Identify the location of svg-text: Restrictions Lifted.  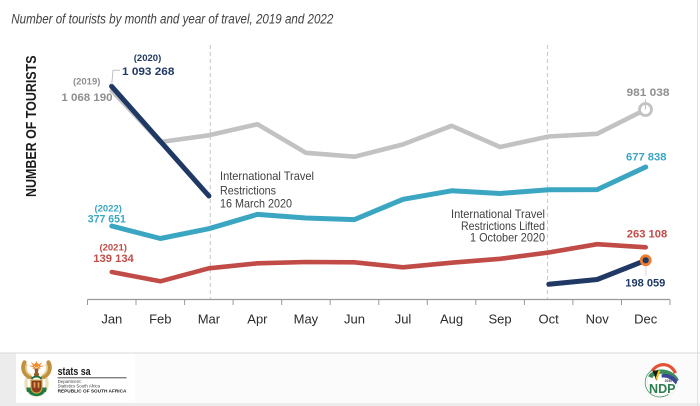
(503, 226).